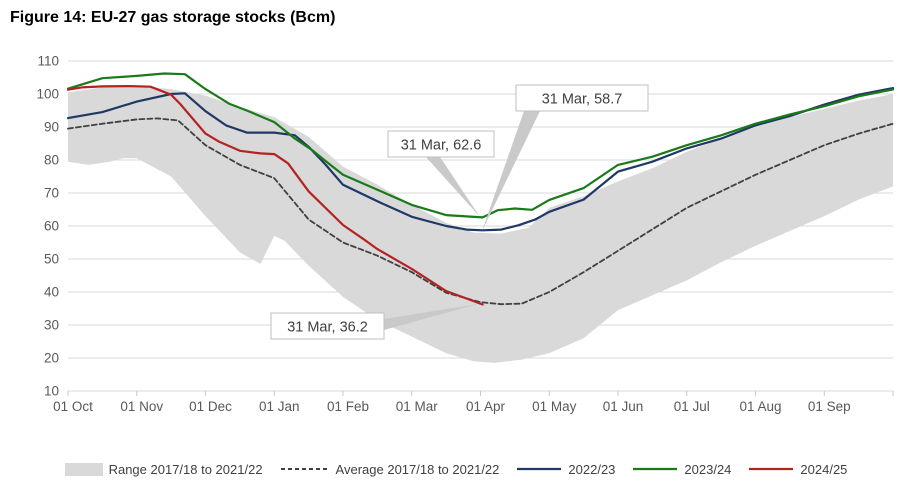 The height and width of the screenshot is (487, 912). I want to click on y-tick-label: 40, so click(51, 292).